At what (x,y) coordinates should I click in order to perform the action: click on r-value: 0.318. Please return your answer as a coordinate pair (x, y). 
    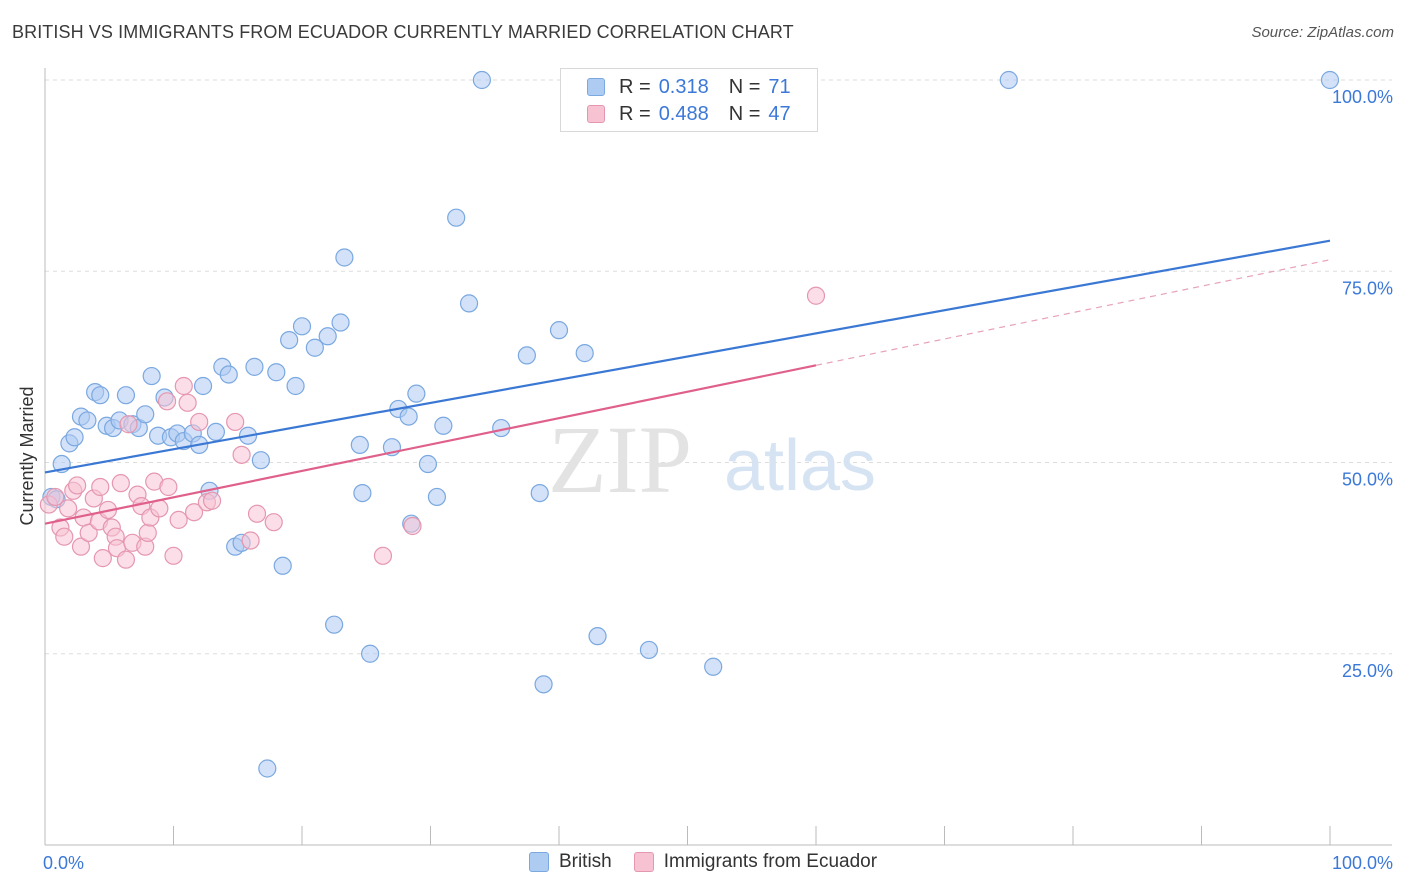
    Looking at the image, I should click on (683, 86).